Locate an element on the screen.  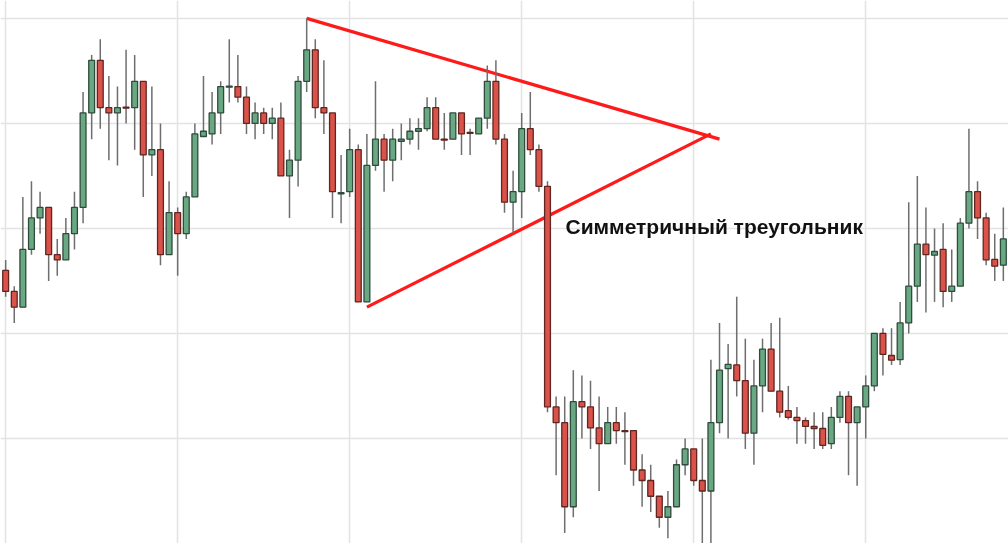
annotation: Симметричный треугольник is located at coordinates (714, 226).